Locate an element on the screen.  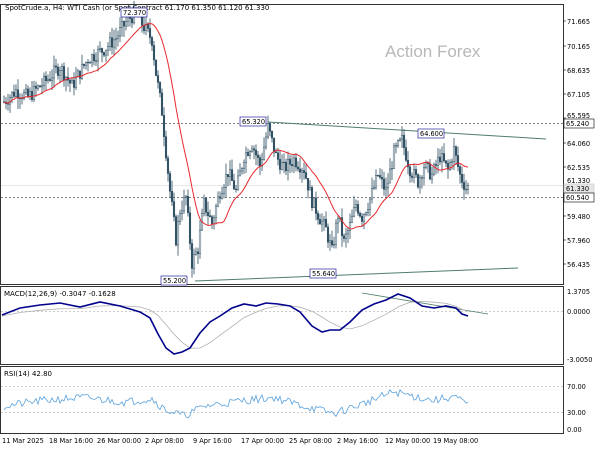
time-label: 2 May 16:00 is located at coordinates (357, 441).